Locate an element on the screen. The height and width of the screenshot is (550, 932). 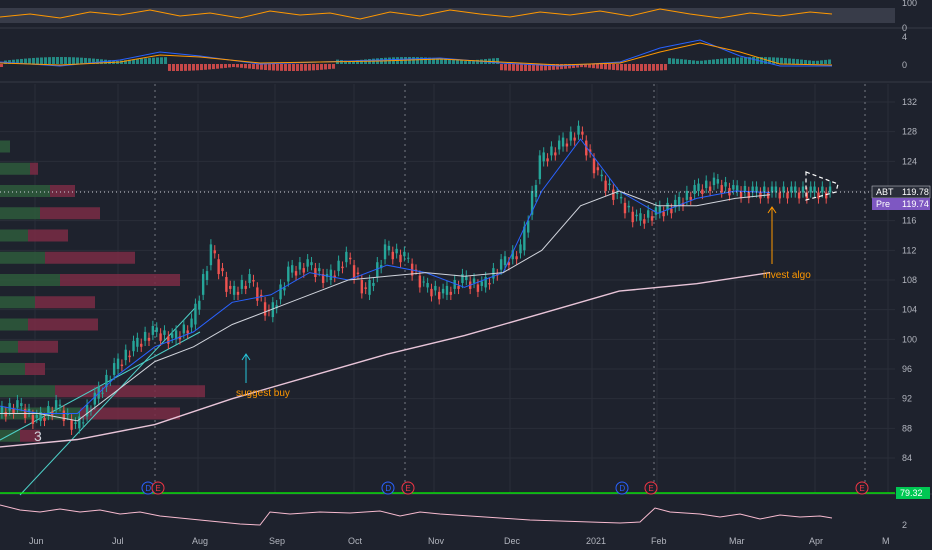
month-label: Jul is located at coordinates (118, 541).